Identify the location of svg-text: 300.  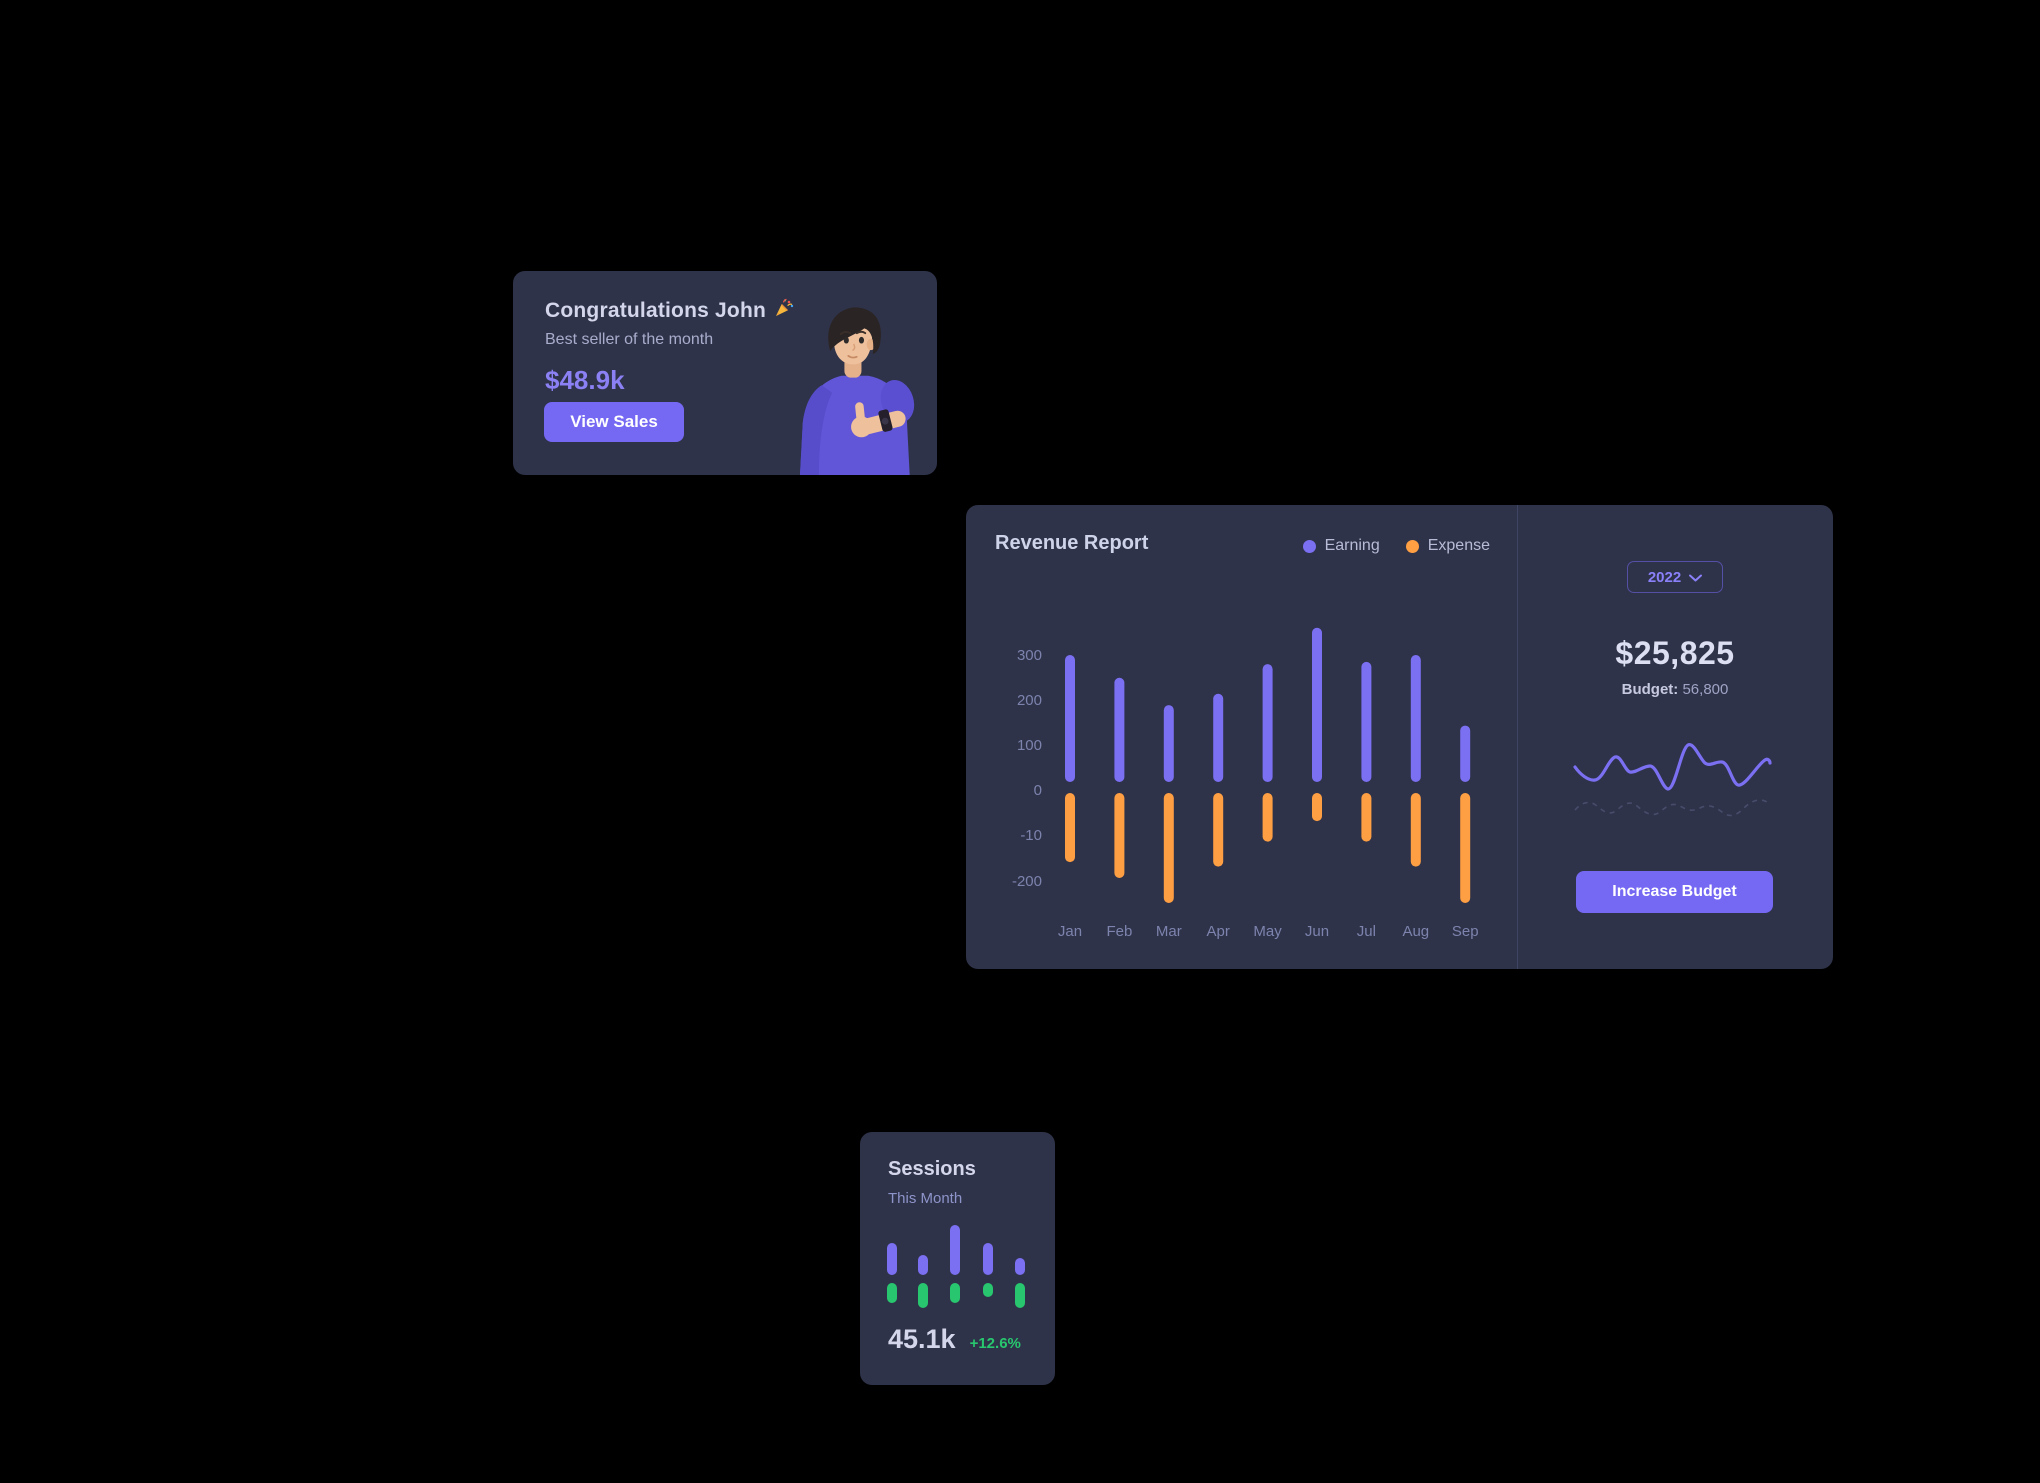
(1029, 655).